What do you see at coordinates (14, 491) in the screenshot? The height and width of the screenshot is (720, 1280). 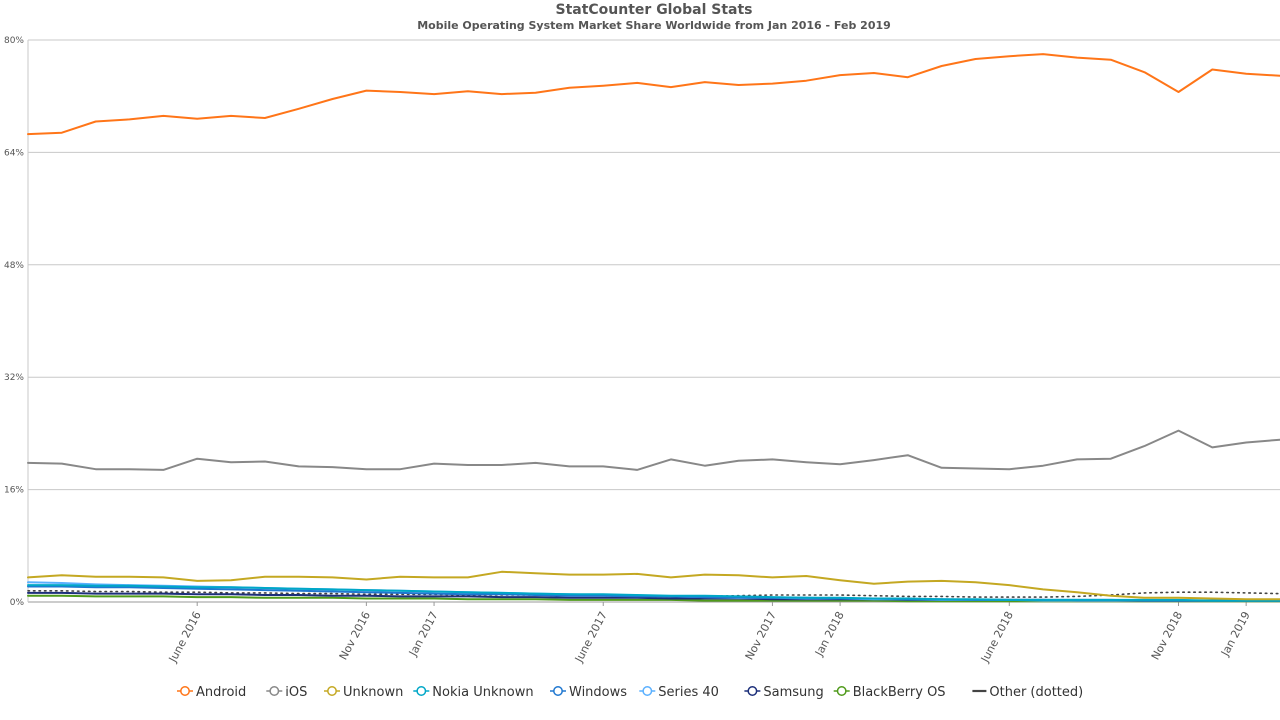 I see `y-tick-label: 16%` at bounding box center [14, 491].